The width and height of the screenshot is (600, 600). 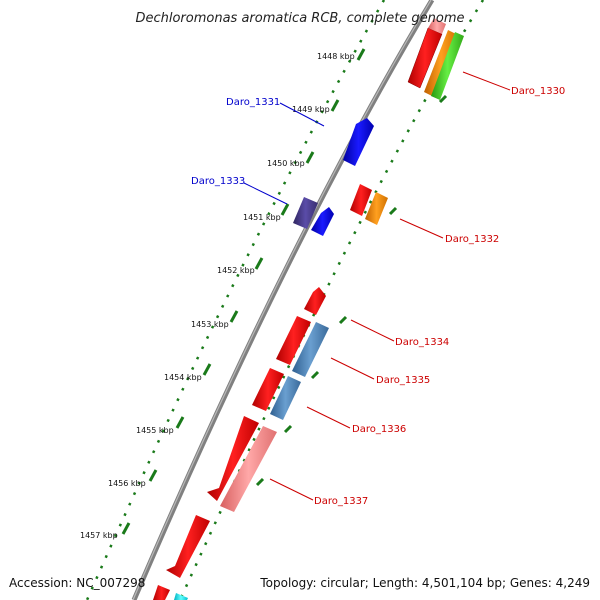 I want to click on gene-arrow-red-1332a, so click(x=361, y=200).